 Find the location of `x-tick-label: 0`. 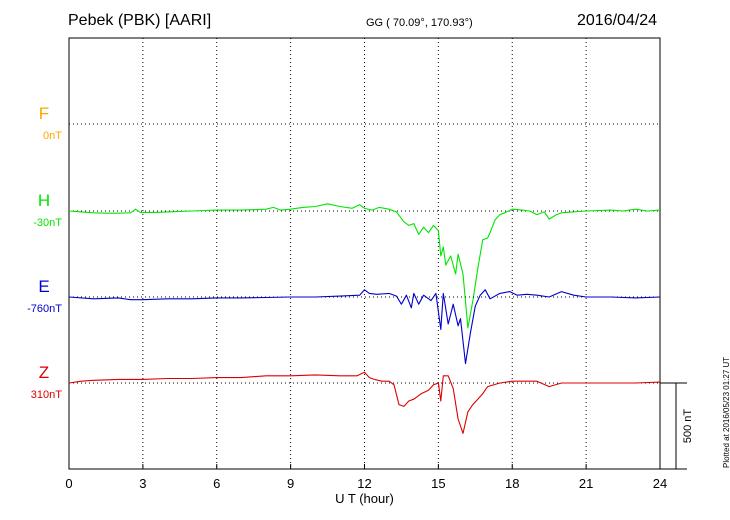

x-tick-label: 0 is located at coordinates (68, 483).